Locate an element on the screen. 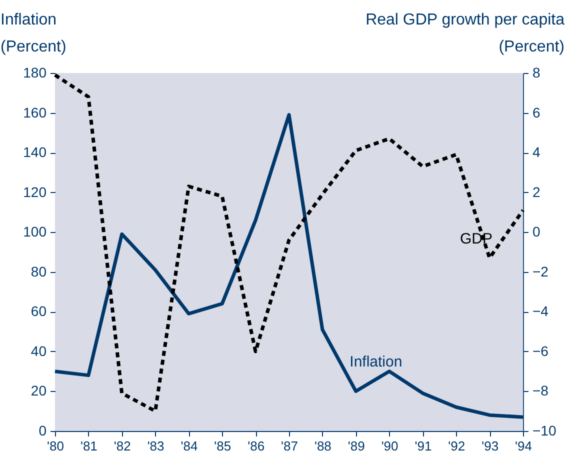  series-label: GDP is located at coordinates (476, 239).